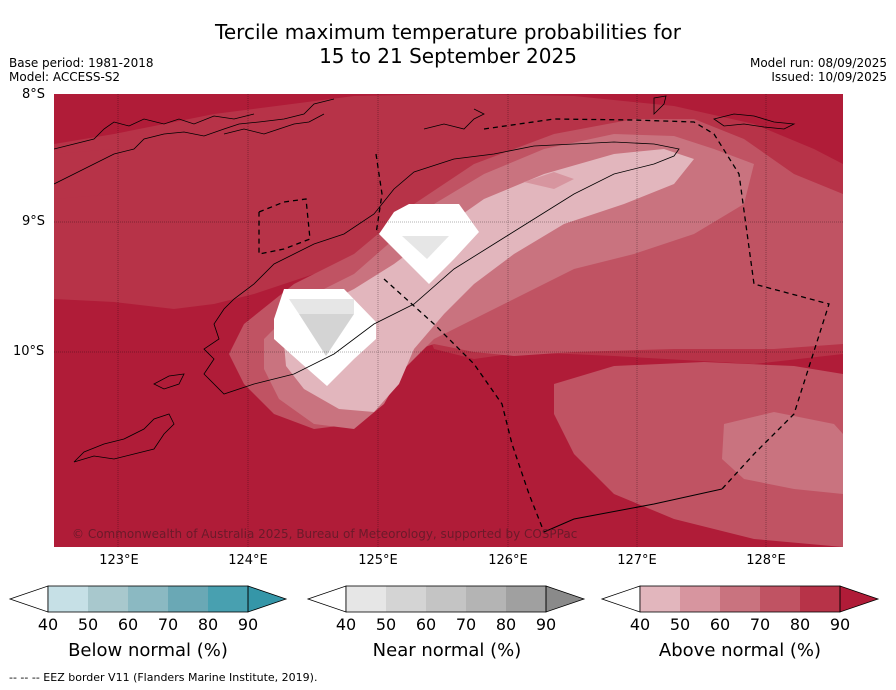 This screenshot has width=896, height=690. I want to click on contour-60-70-south, so click(698, 454).